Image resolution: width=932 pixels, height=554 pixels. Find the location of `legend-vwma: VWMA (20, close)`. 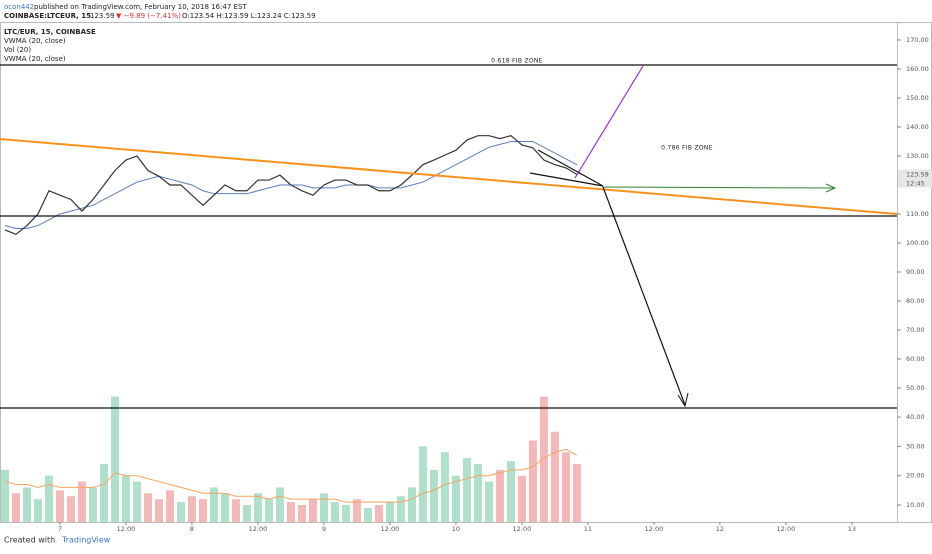

legend-vwma: VWMA (20, close) is located at coordinates (35, 41).